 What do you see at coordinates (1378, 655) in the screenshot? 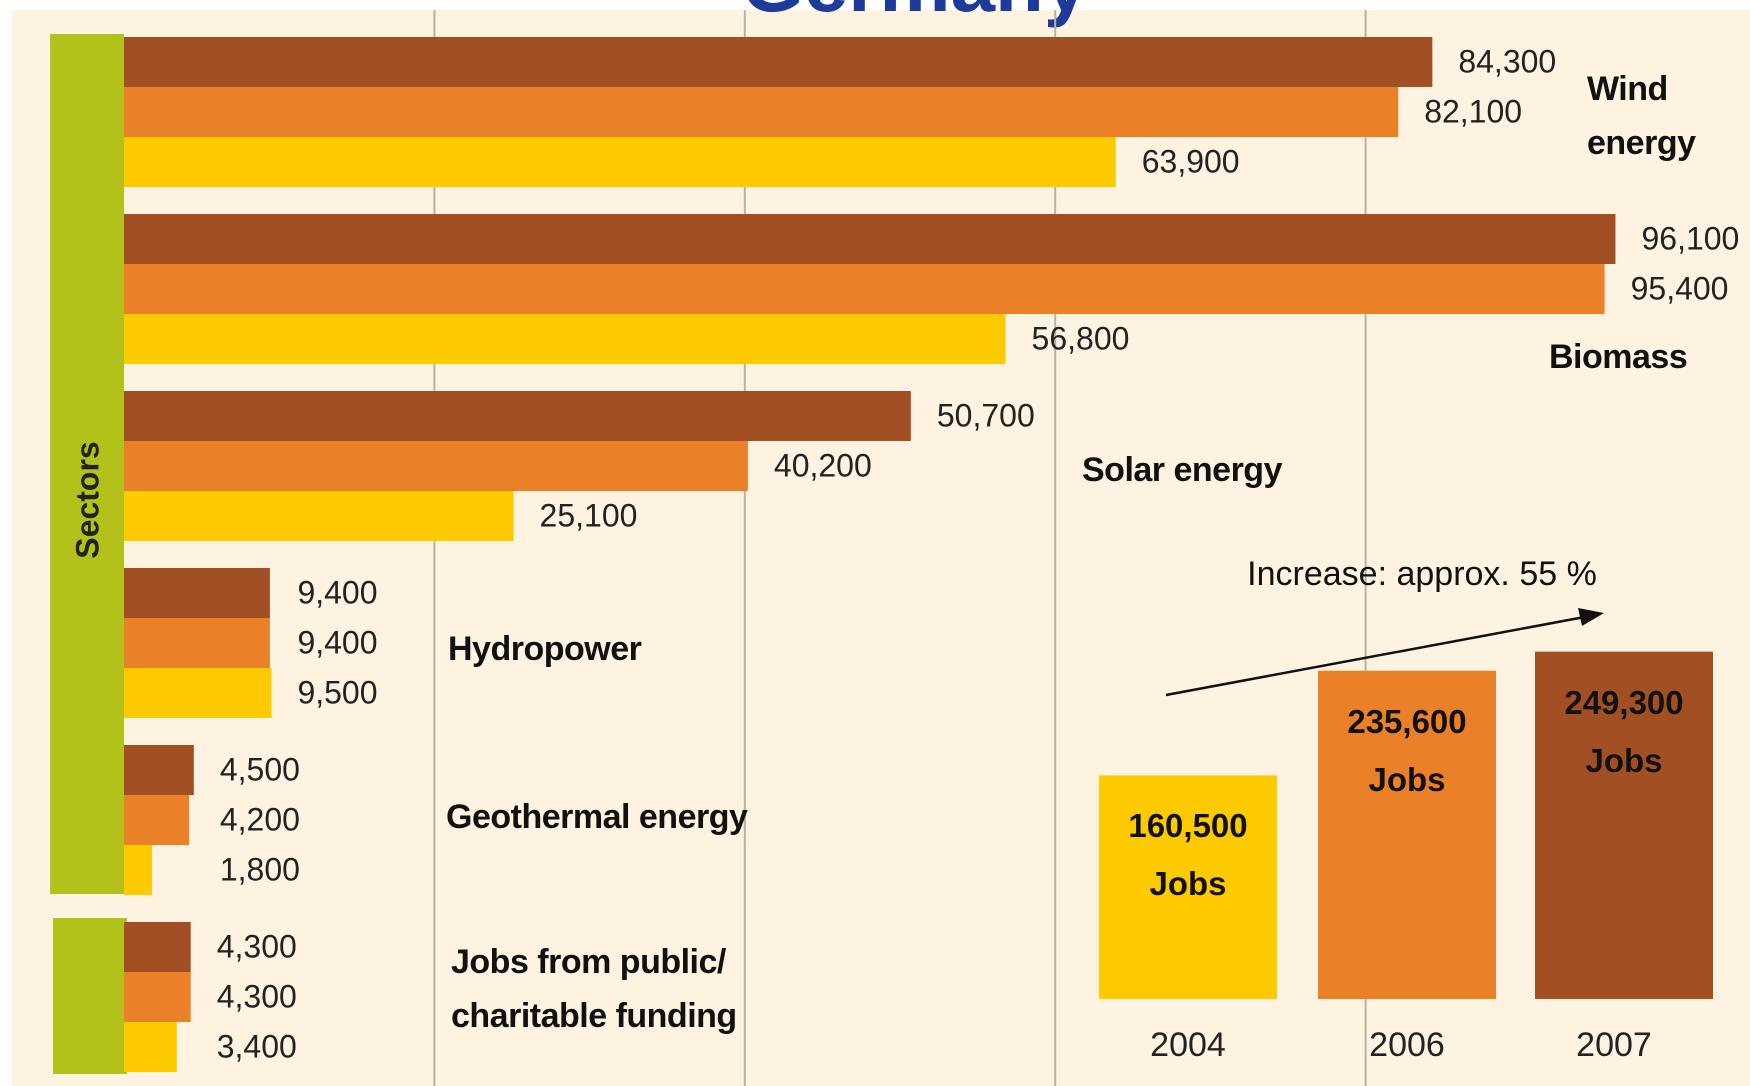
I see `trend-arrow` at bounding box center [1378, 655].